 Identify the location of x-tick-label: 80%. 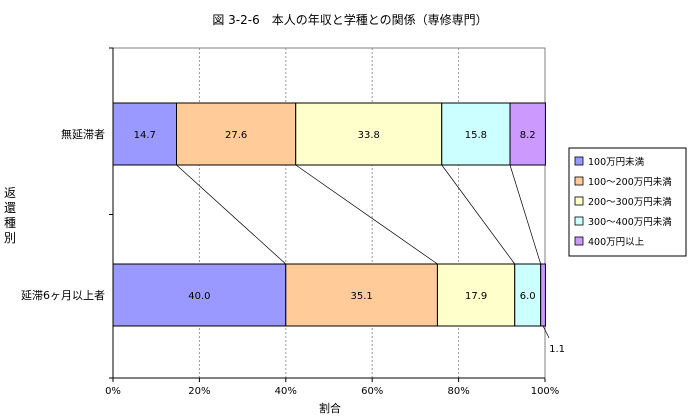
(458, 391).